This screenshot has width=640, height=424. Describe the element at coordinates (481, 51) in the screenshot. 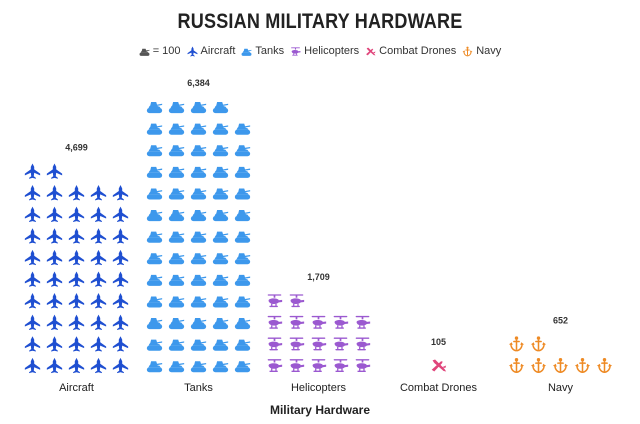

I see `legend-item-navy: Navy` at that location.